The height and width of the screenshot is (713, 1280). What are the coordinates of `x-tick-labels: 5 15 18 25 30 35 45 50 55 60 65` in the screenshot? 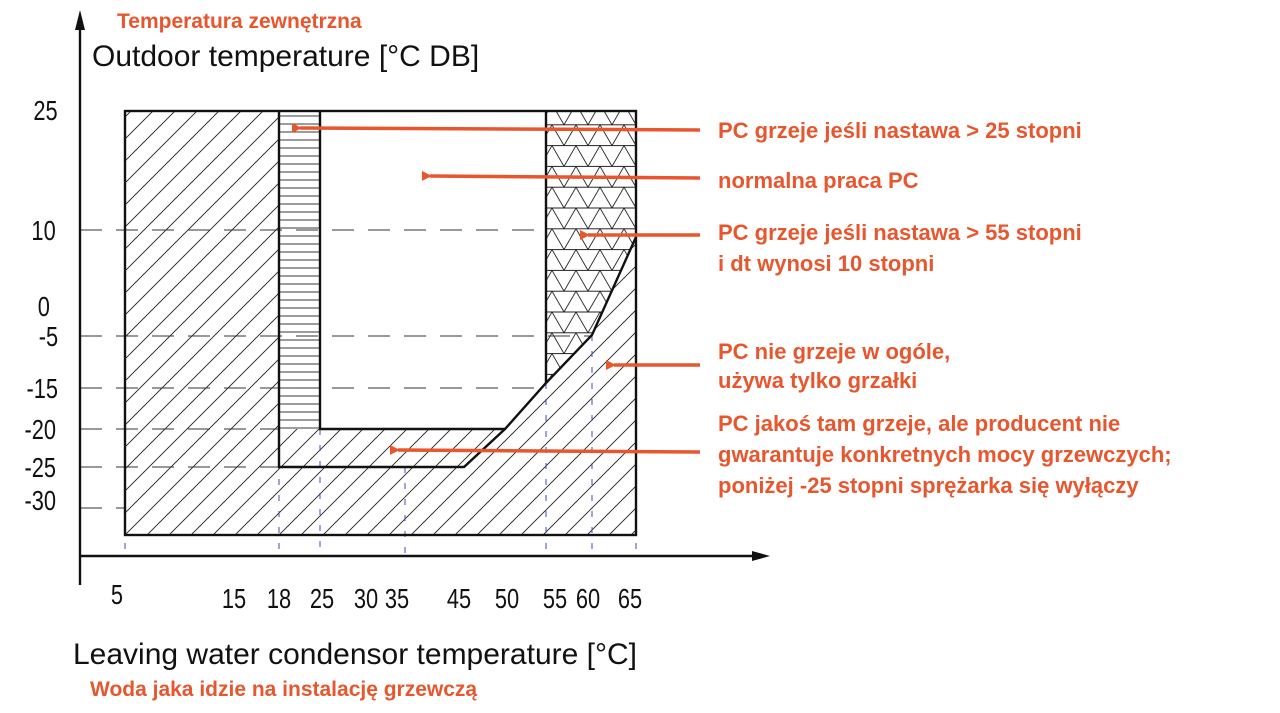 It's located at (376, 596).